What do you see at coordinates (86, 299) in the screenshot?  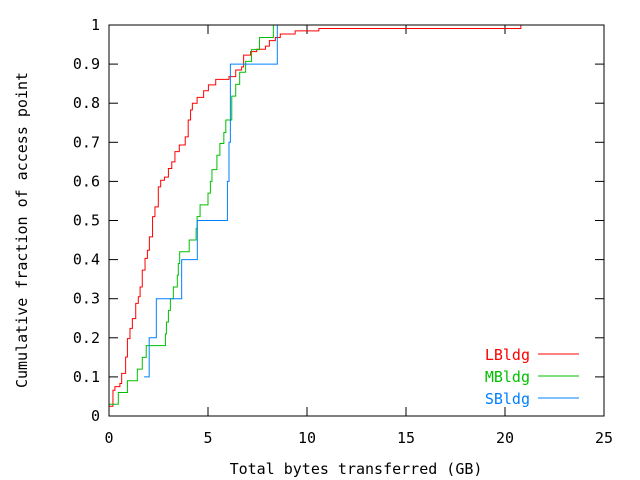 I see `y-tick-label: 0.3` at bounding box center [86, 299].